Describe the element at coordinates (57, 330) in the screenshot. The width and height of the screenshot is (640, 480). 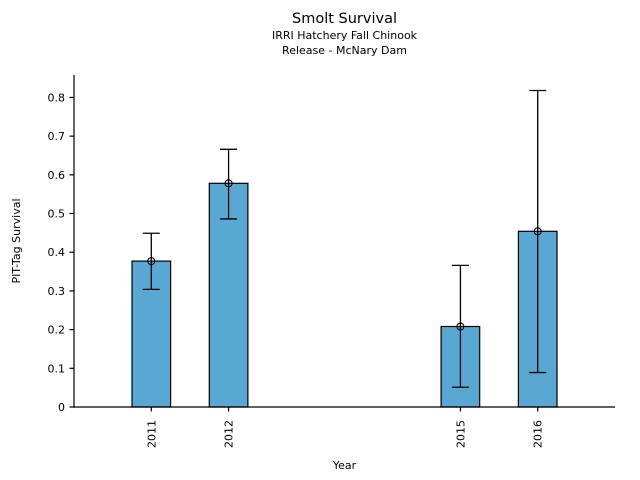
I see `y-tick-label: 0.2` at that location.